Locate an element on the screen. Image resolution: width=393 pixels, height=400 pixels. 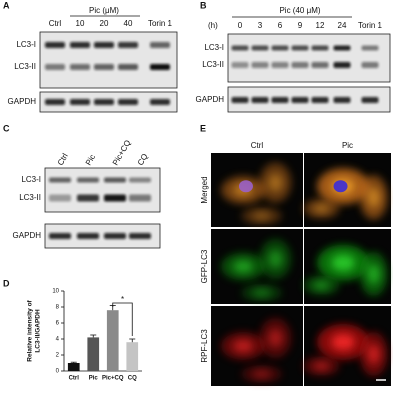
lane-label: 24 is located at coordinates (342, 25).